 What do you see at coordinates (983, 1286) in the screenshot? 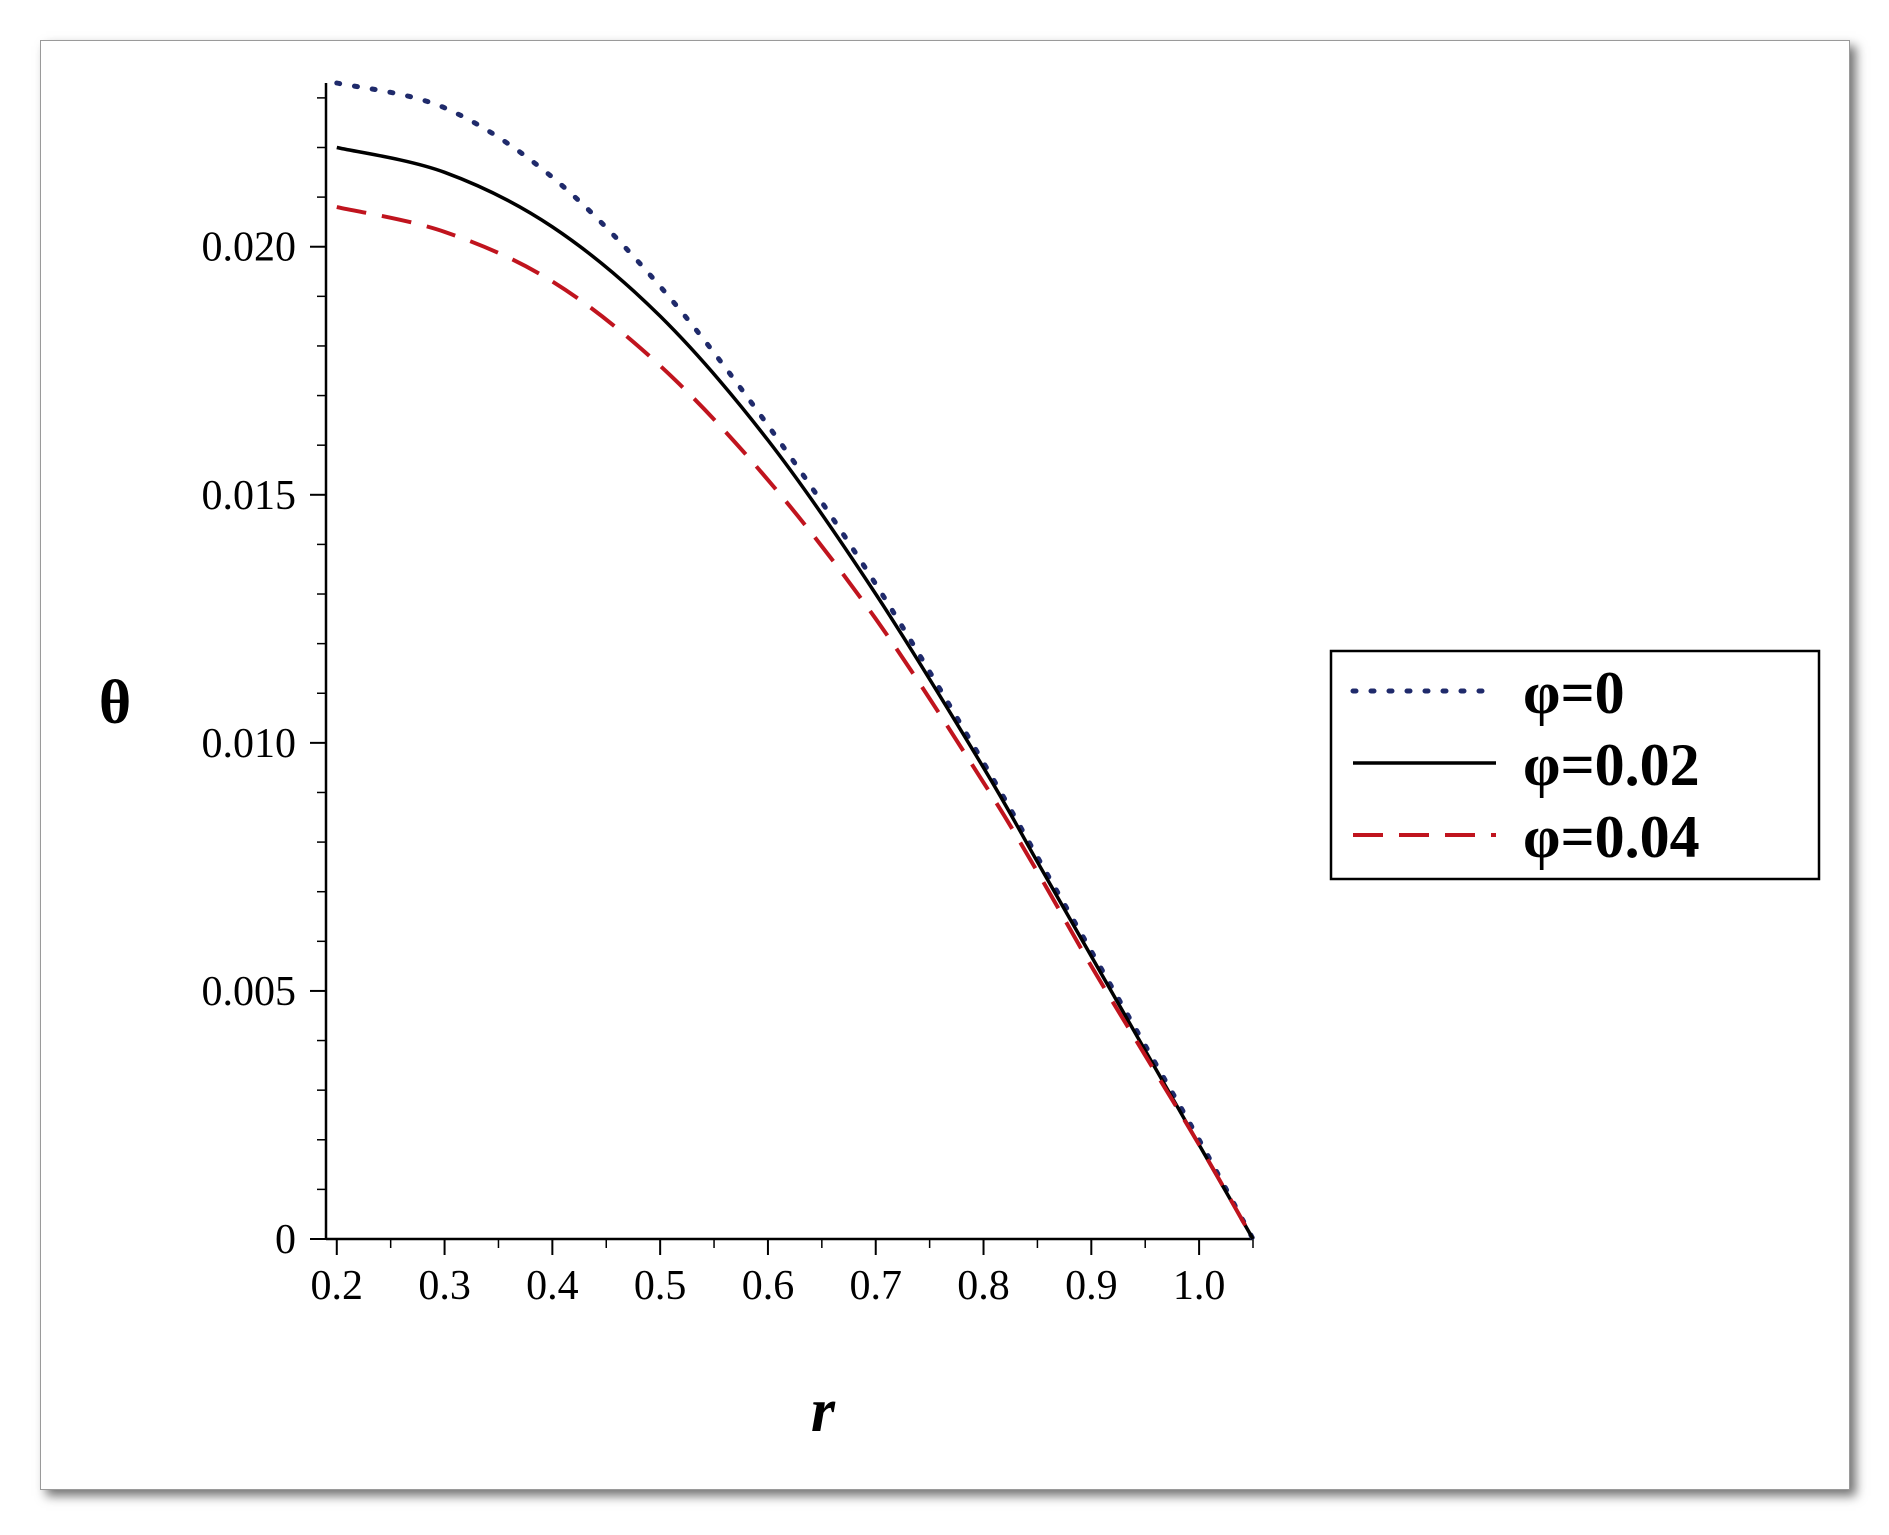
I see `x-tick-label: 0.8` at bounding box center [983, 1286].